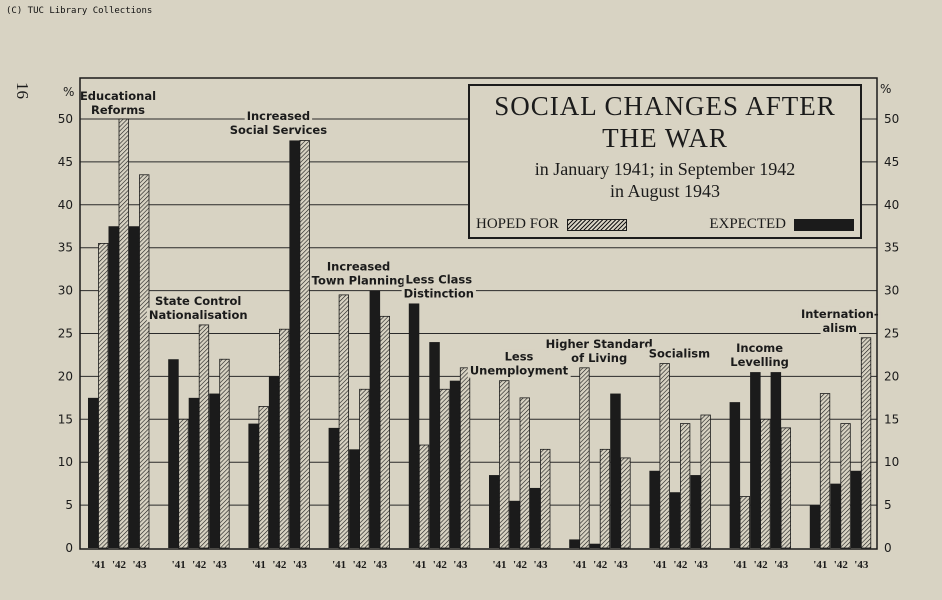 This screenshot has width=942, height=600. What do you see at coordinates (68, 92) in the screenshot?
I see `y-unit-left: %` at bounding box center [68, 92].